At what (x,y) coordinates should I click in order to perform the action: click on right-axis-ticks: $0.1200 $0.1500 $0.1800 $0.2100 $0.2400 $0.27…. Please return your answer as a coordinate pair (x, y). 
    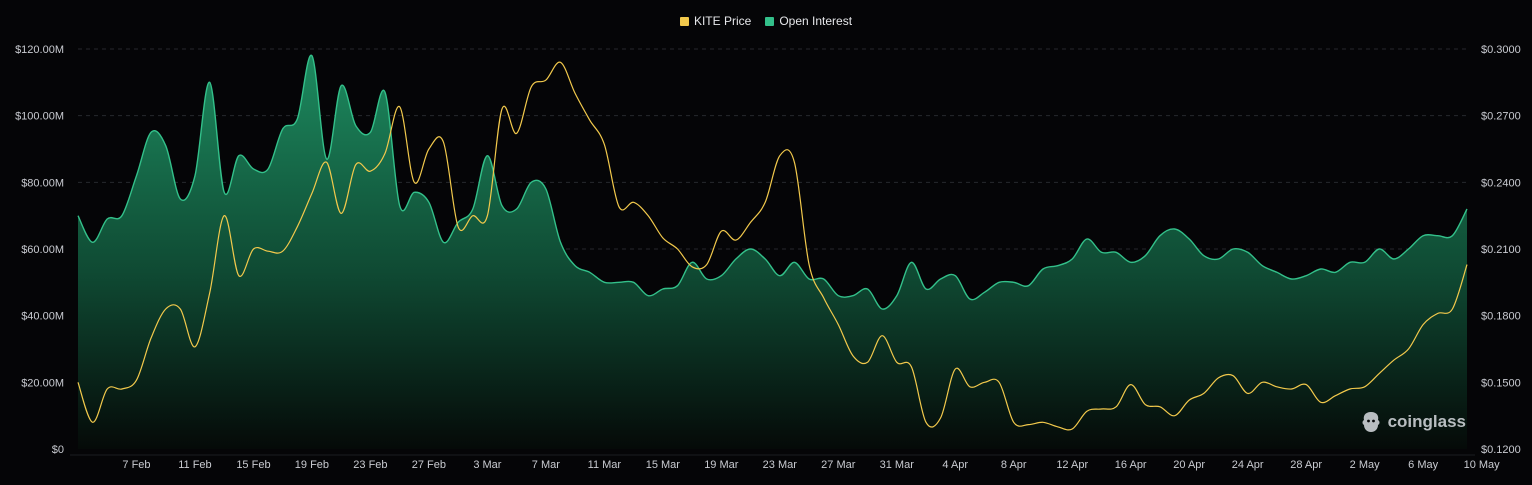
    Looking at the image, I should click on (1501, 250).